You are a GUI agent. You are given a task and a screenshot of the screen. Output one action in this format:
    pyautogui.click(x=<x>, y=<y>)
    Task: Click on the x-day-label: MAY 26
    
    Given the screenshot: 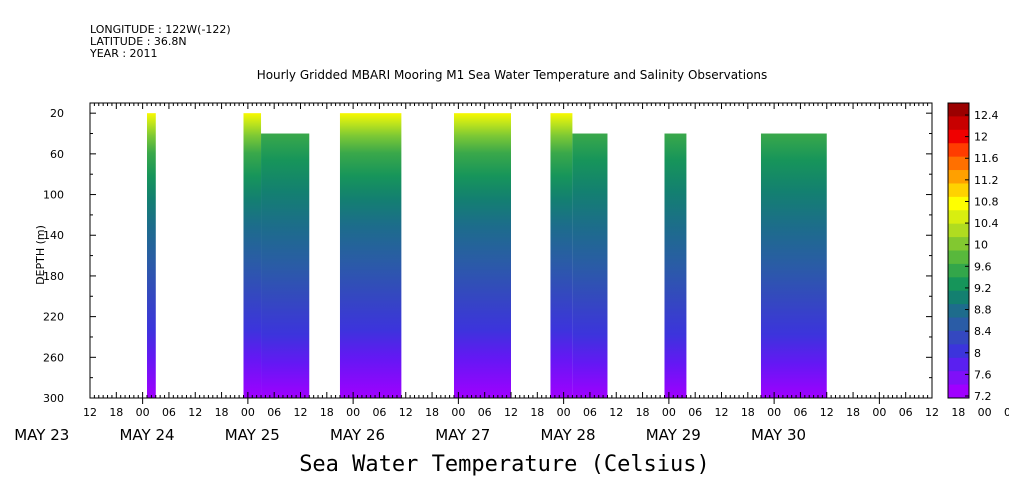 What is the action you would take?
    pyautogui.click(x=357, y=435)
    